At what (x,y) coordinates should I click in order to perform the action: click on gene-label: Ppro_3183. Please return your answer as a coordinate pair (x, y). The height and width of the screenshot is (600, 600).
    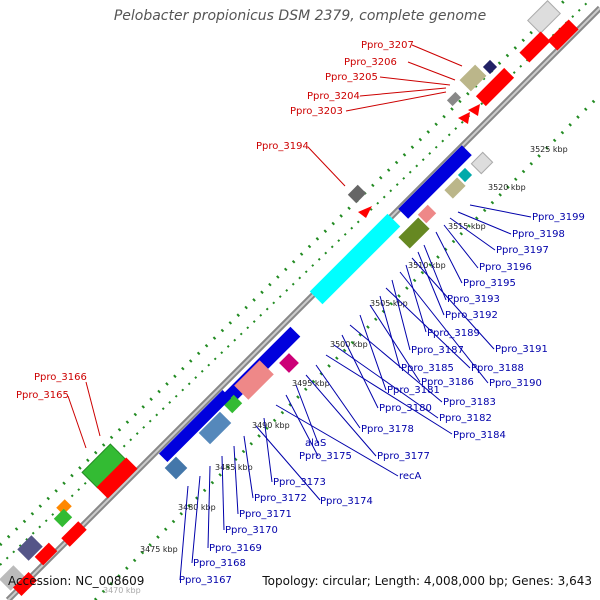
    Looking at the image, I should click on (469, 402).